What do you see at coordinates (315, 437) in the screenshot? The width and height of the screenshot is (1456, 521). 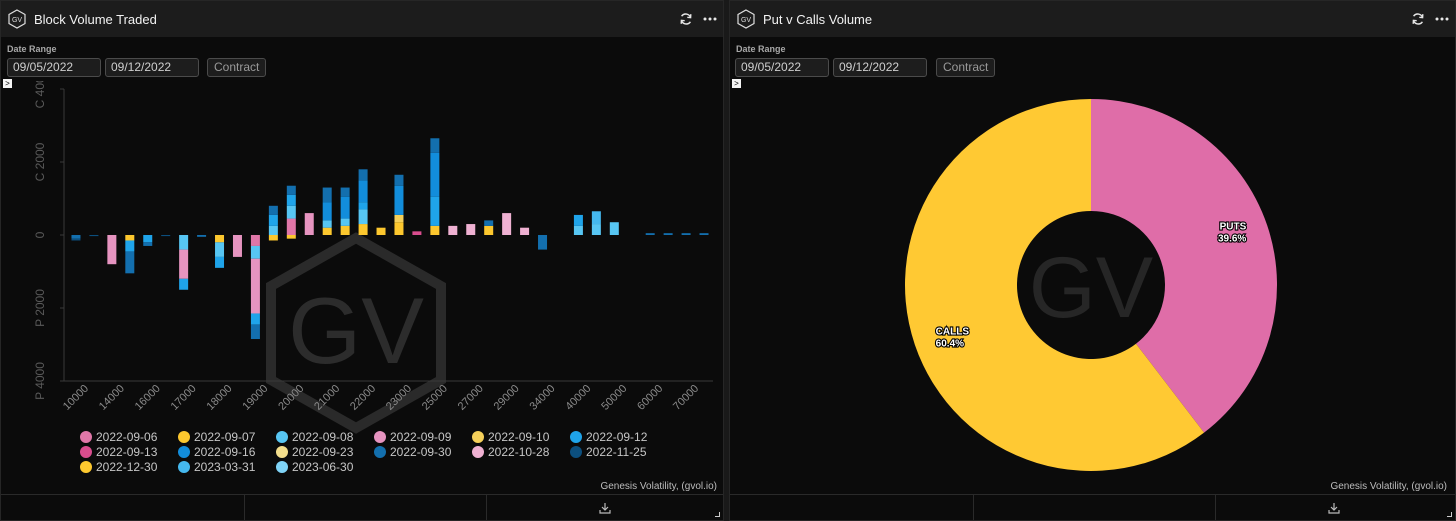 I see `legend-item: 2022-09-08` at bounding box center [315, 437].